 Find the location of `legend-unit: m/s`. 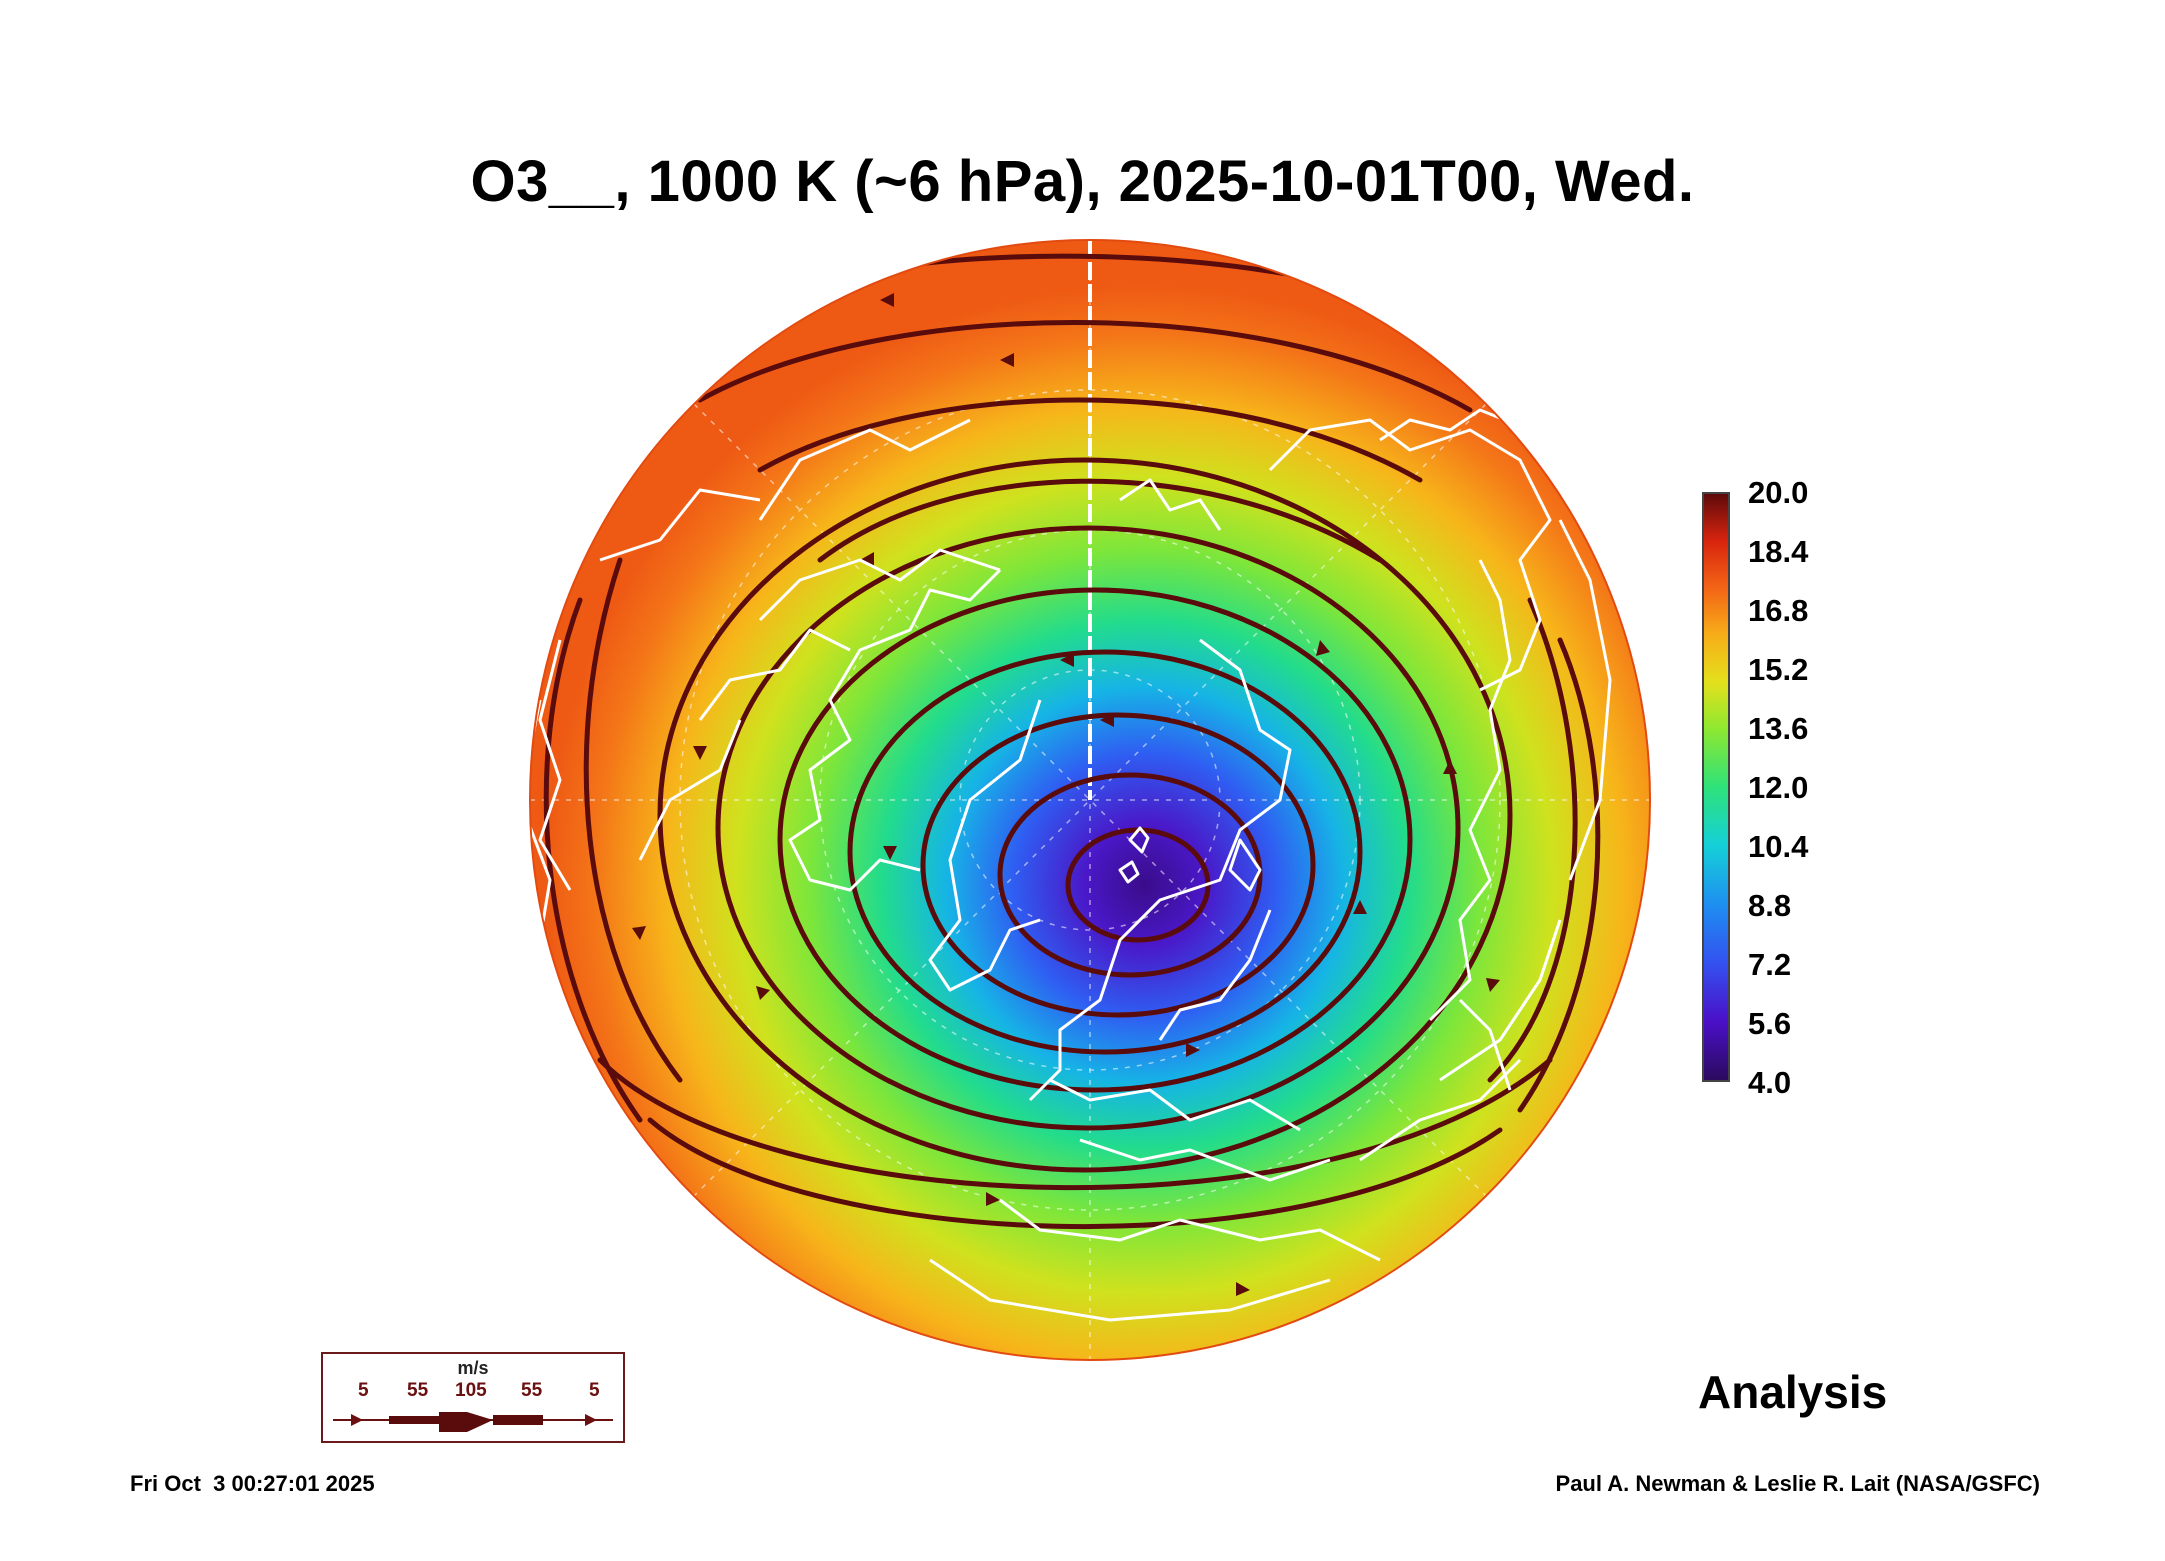

legend-unit: m/s is located at coordinates (473, 1368).